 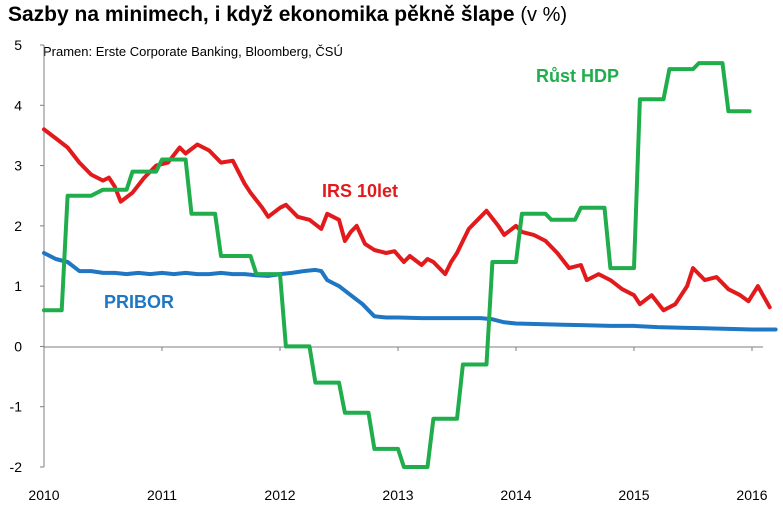 What do you see at coordinates (577, 76) in the screenshot?
I see `hdp-series-label: Růst HDP` at bounding box center [577, 76].